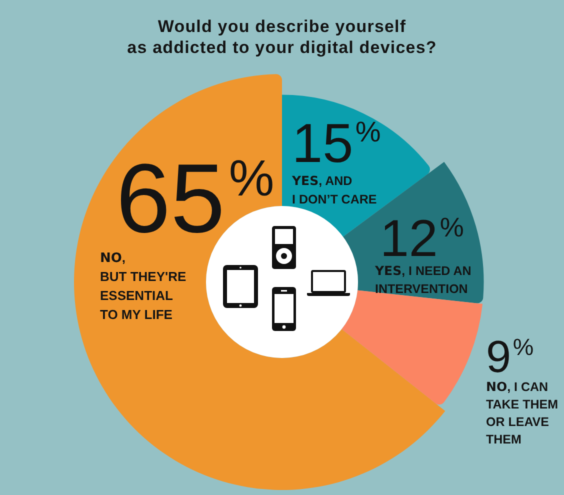  Describe the element at coordinates (334, 189) in the screenshot. I see `slice-label: YES, AND I DON’T CARE` at that location.